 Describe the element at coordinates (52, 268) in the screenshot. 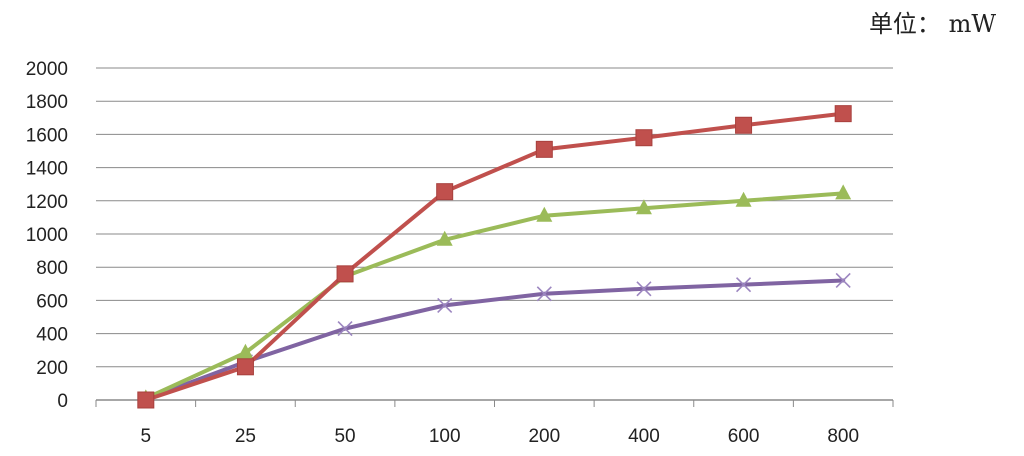

I see `y-tick-label: 800` at that location.